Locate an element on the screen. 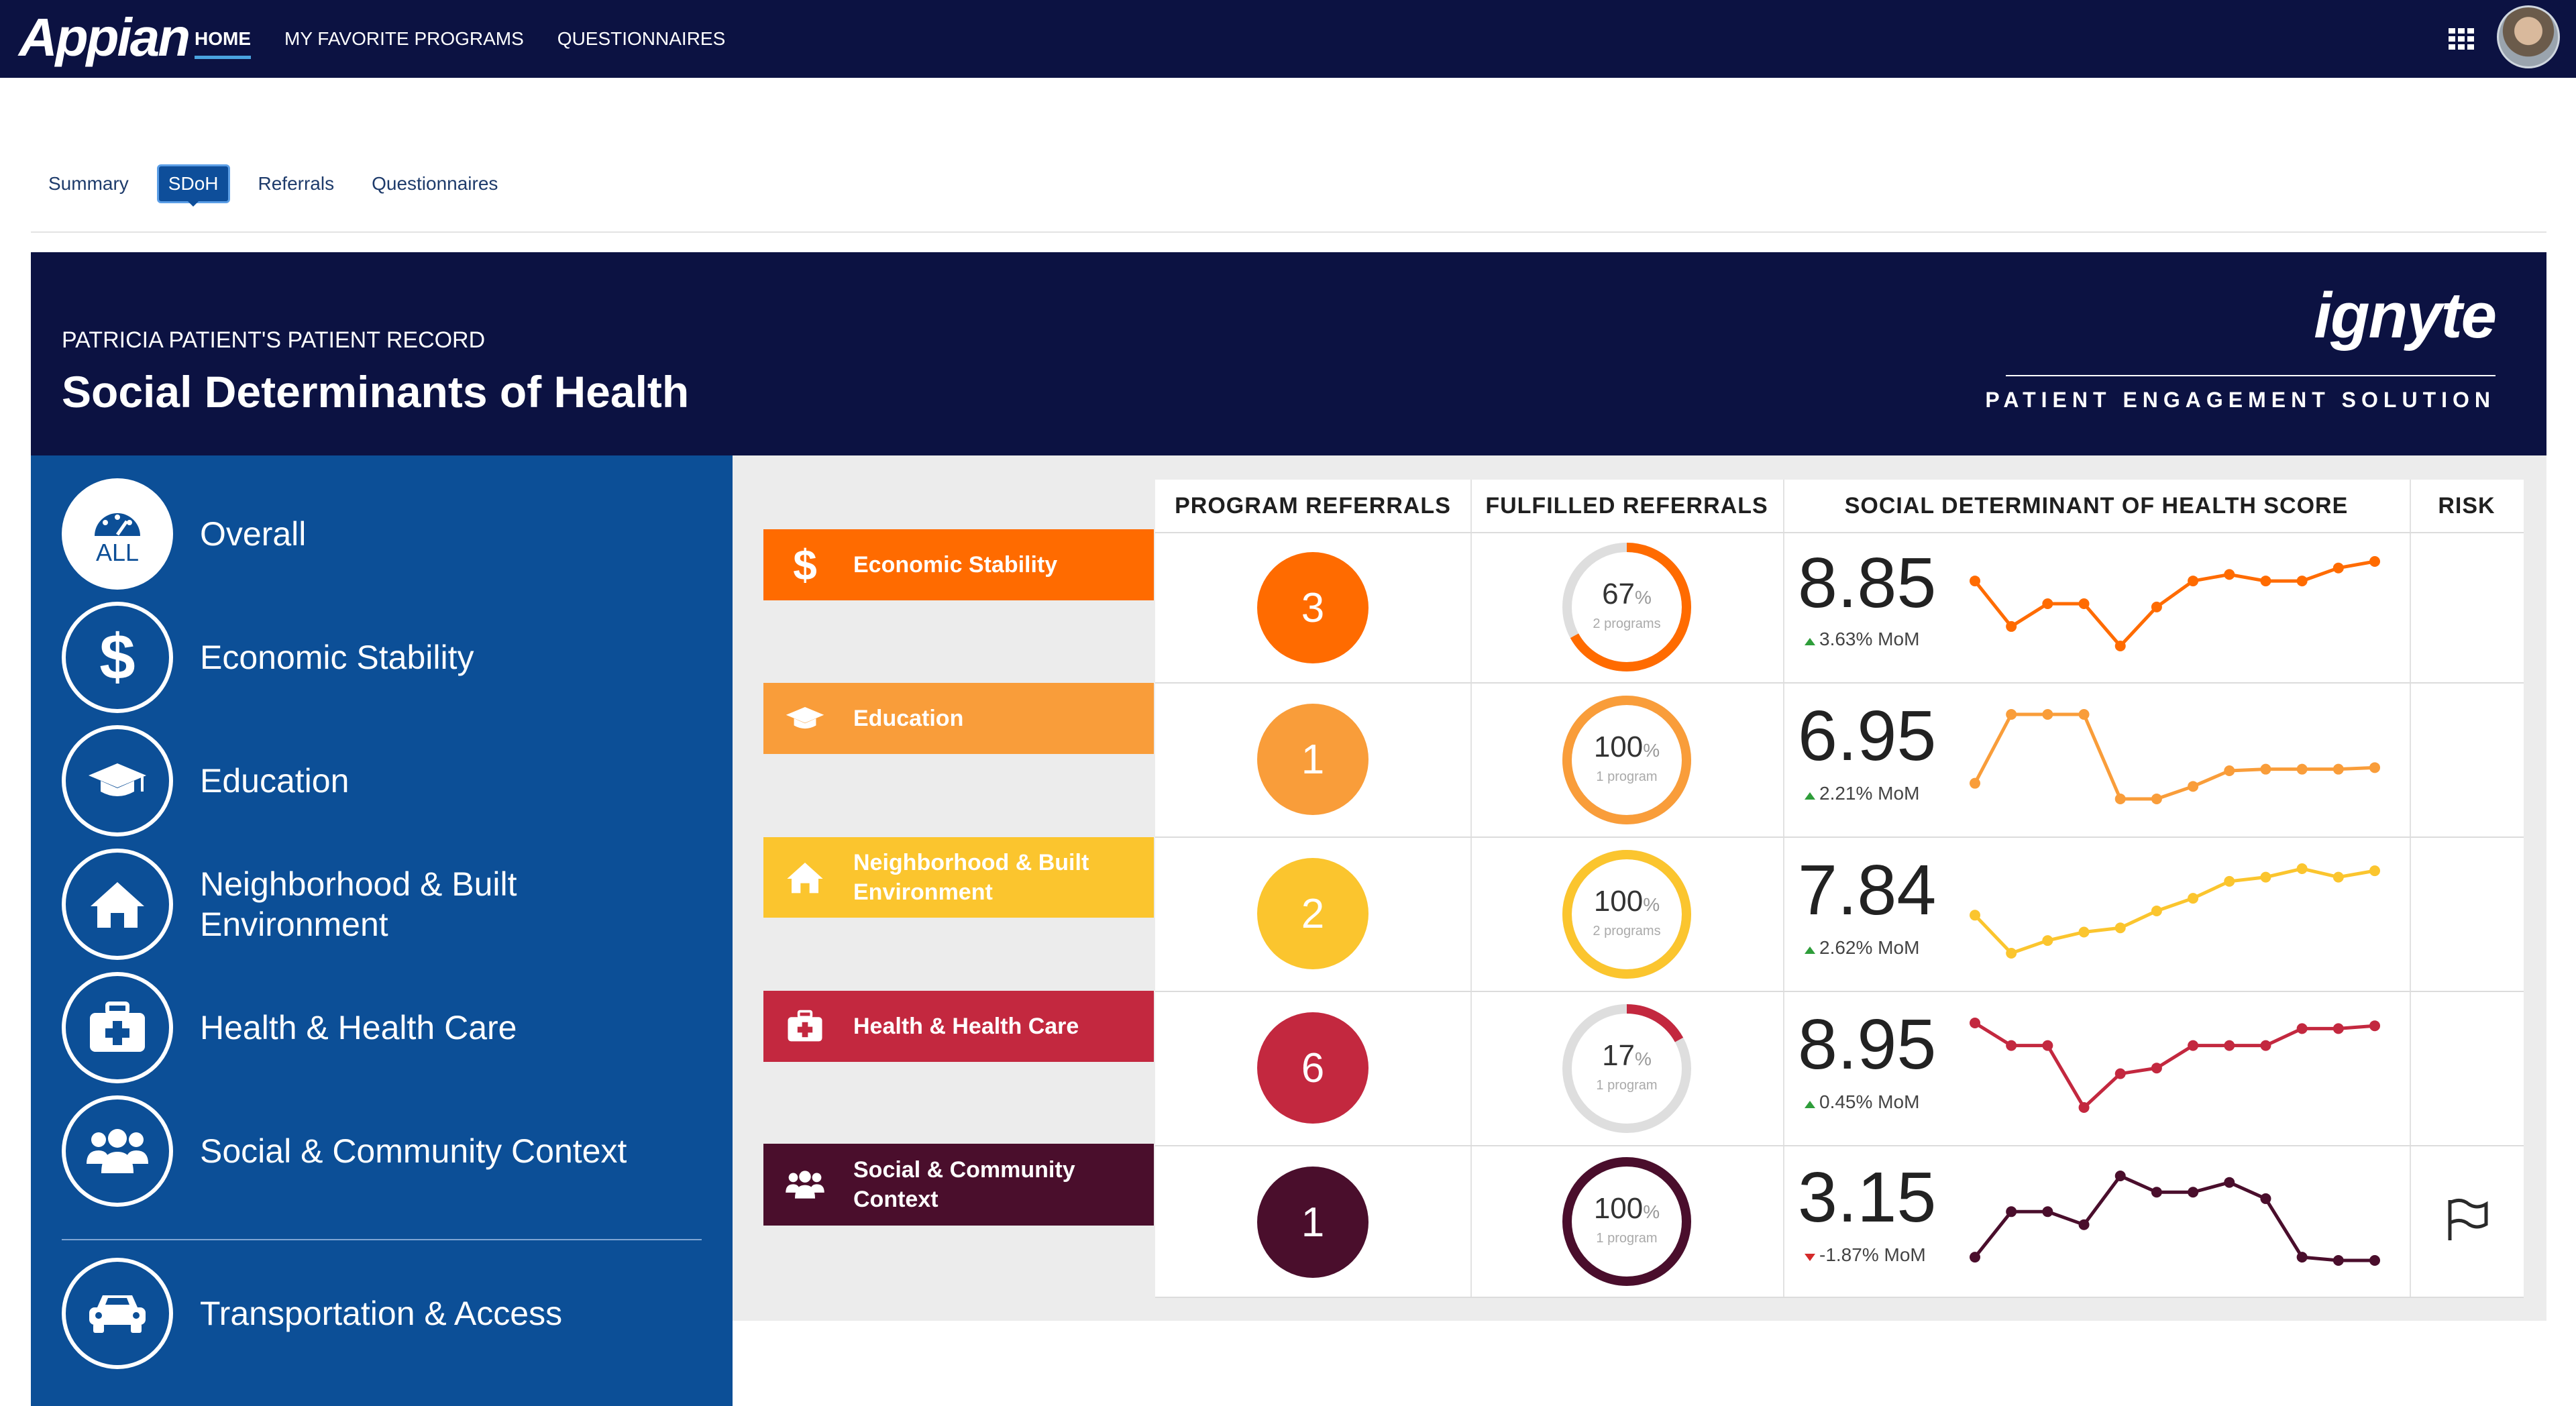 The height and width of the screenshot is (1406, 2576). sdoh-score-value: 8.85 is located at coordinates (1867, 583).